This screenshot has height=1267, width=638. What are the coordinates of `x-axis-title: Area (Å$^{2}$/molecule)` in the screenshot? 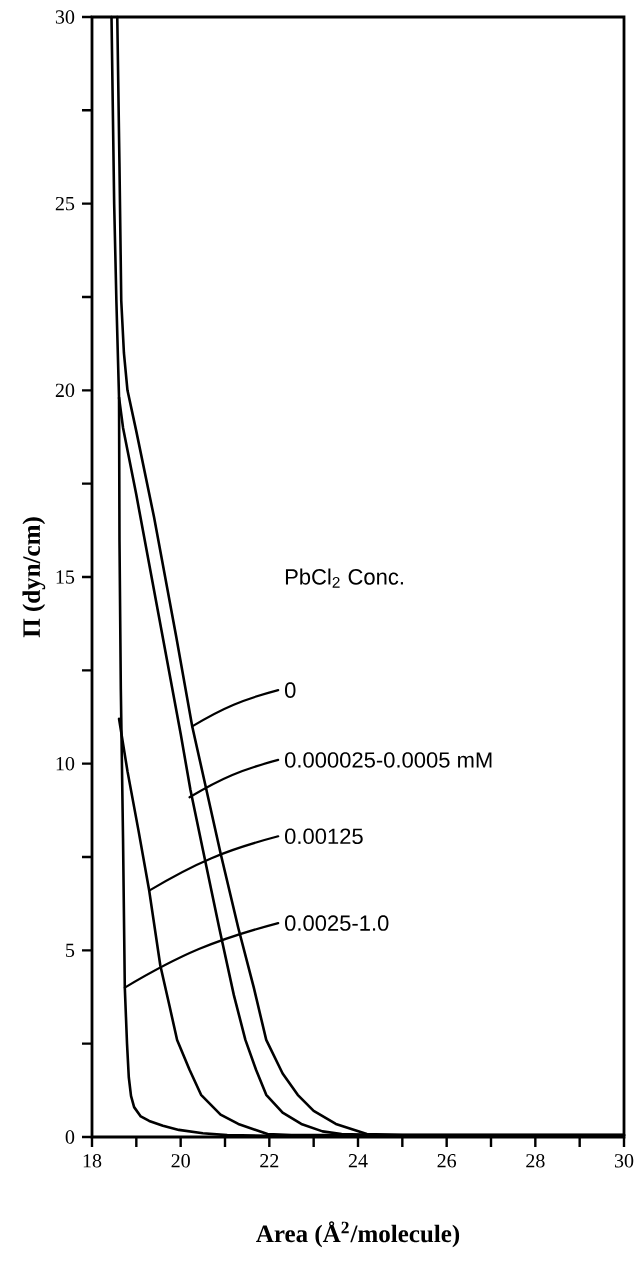 It's located at (358, 1234).